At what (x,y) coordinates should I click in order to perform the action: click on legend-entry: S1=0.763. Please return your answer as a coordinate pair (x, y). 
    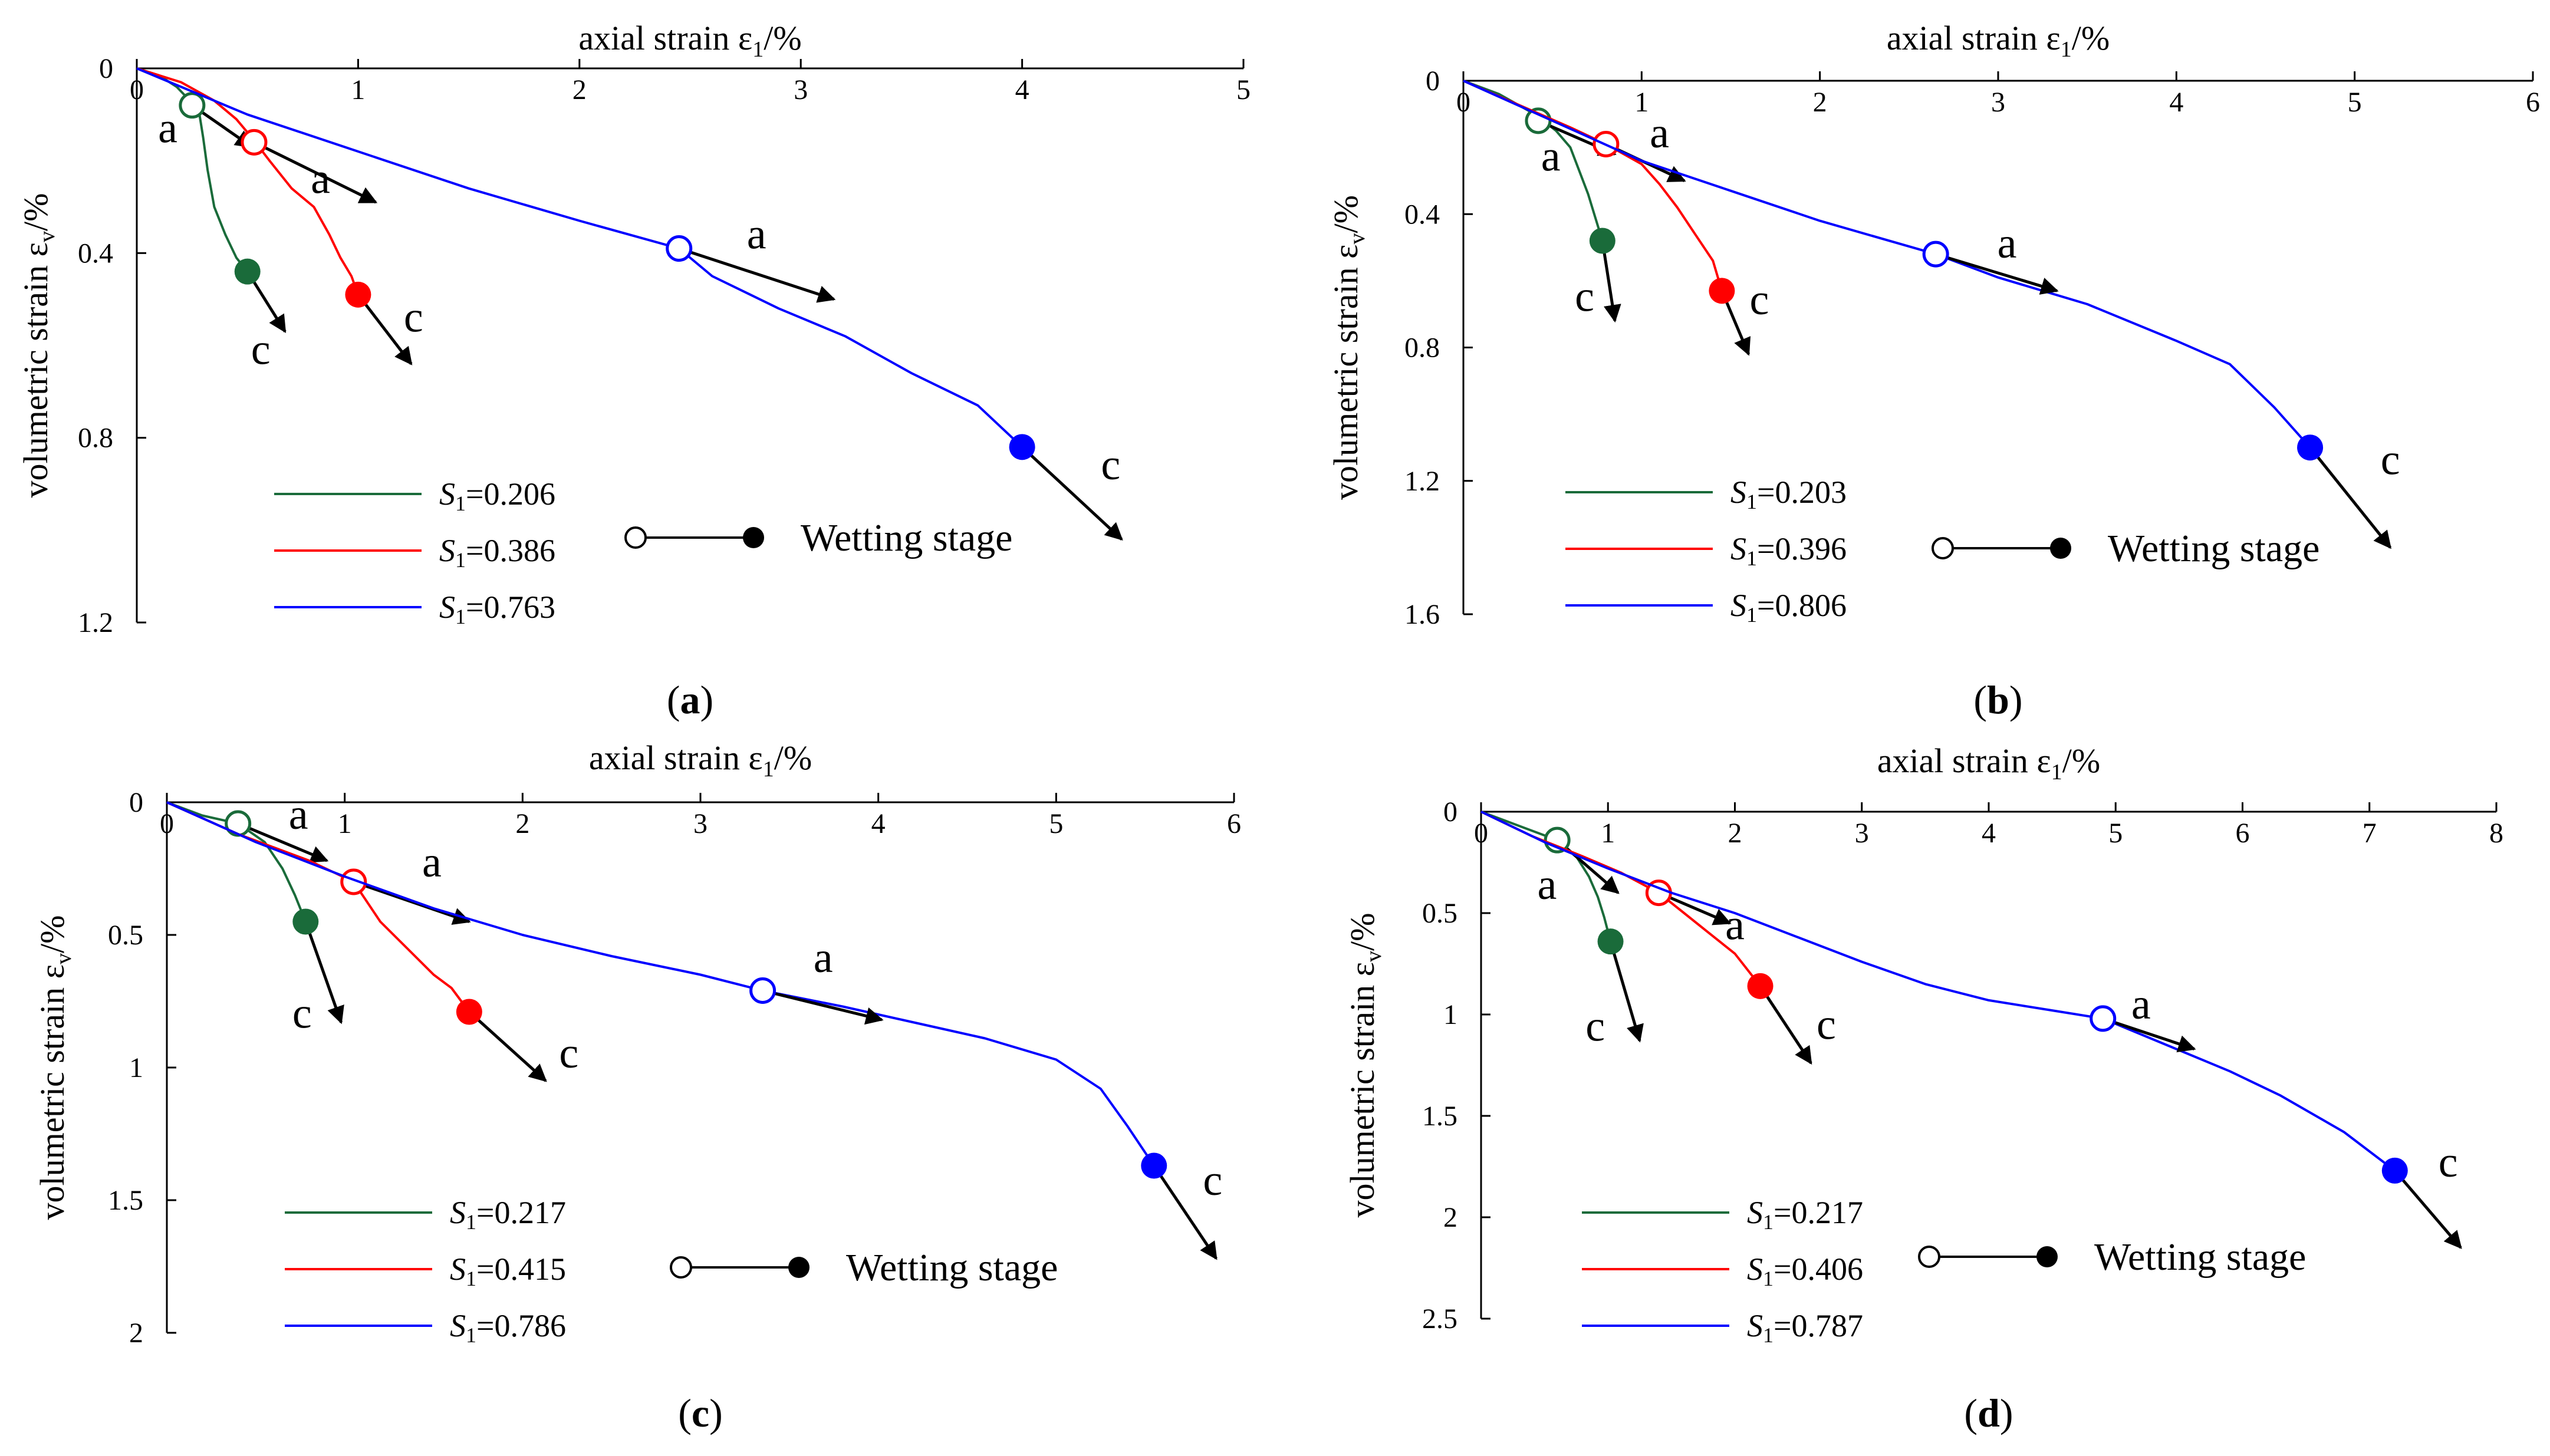
    Looking at the image, I should click on (497, 608).